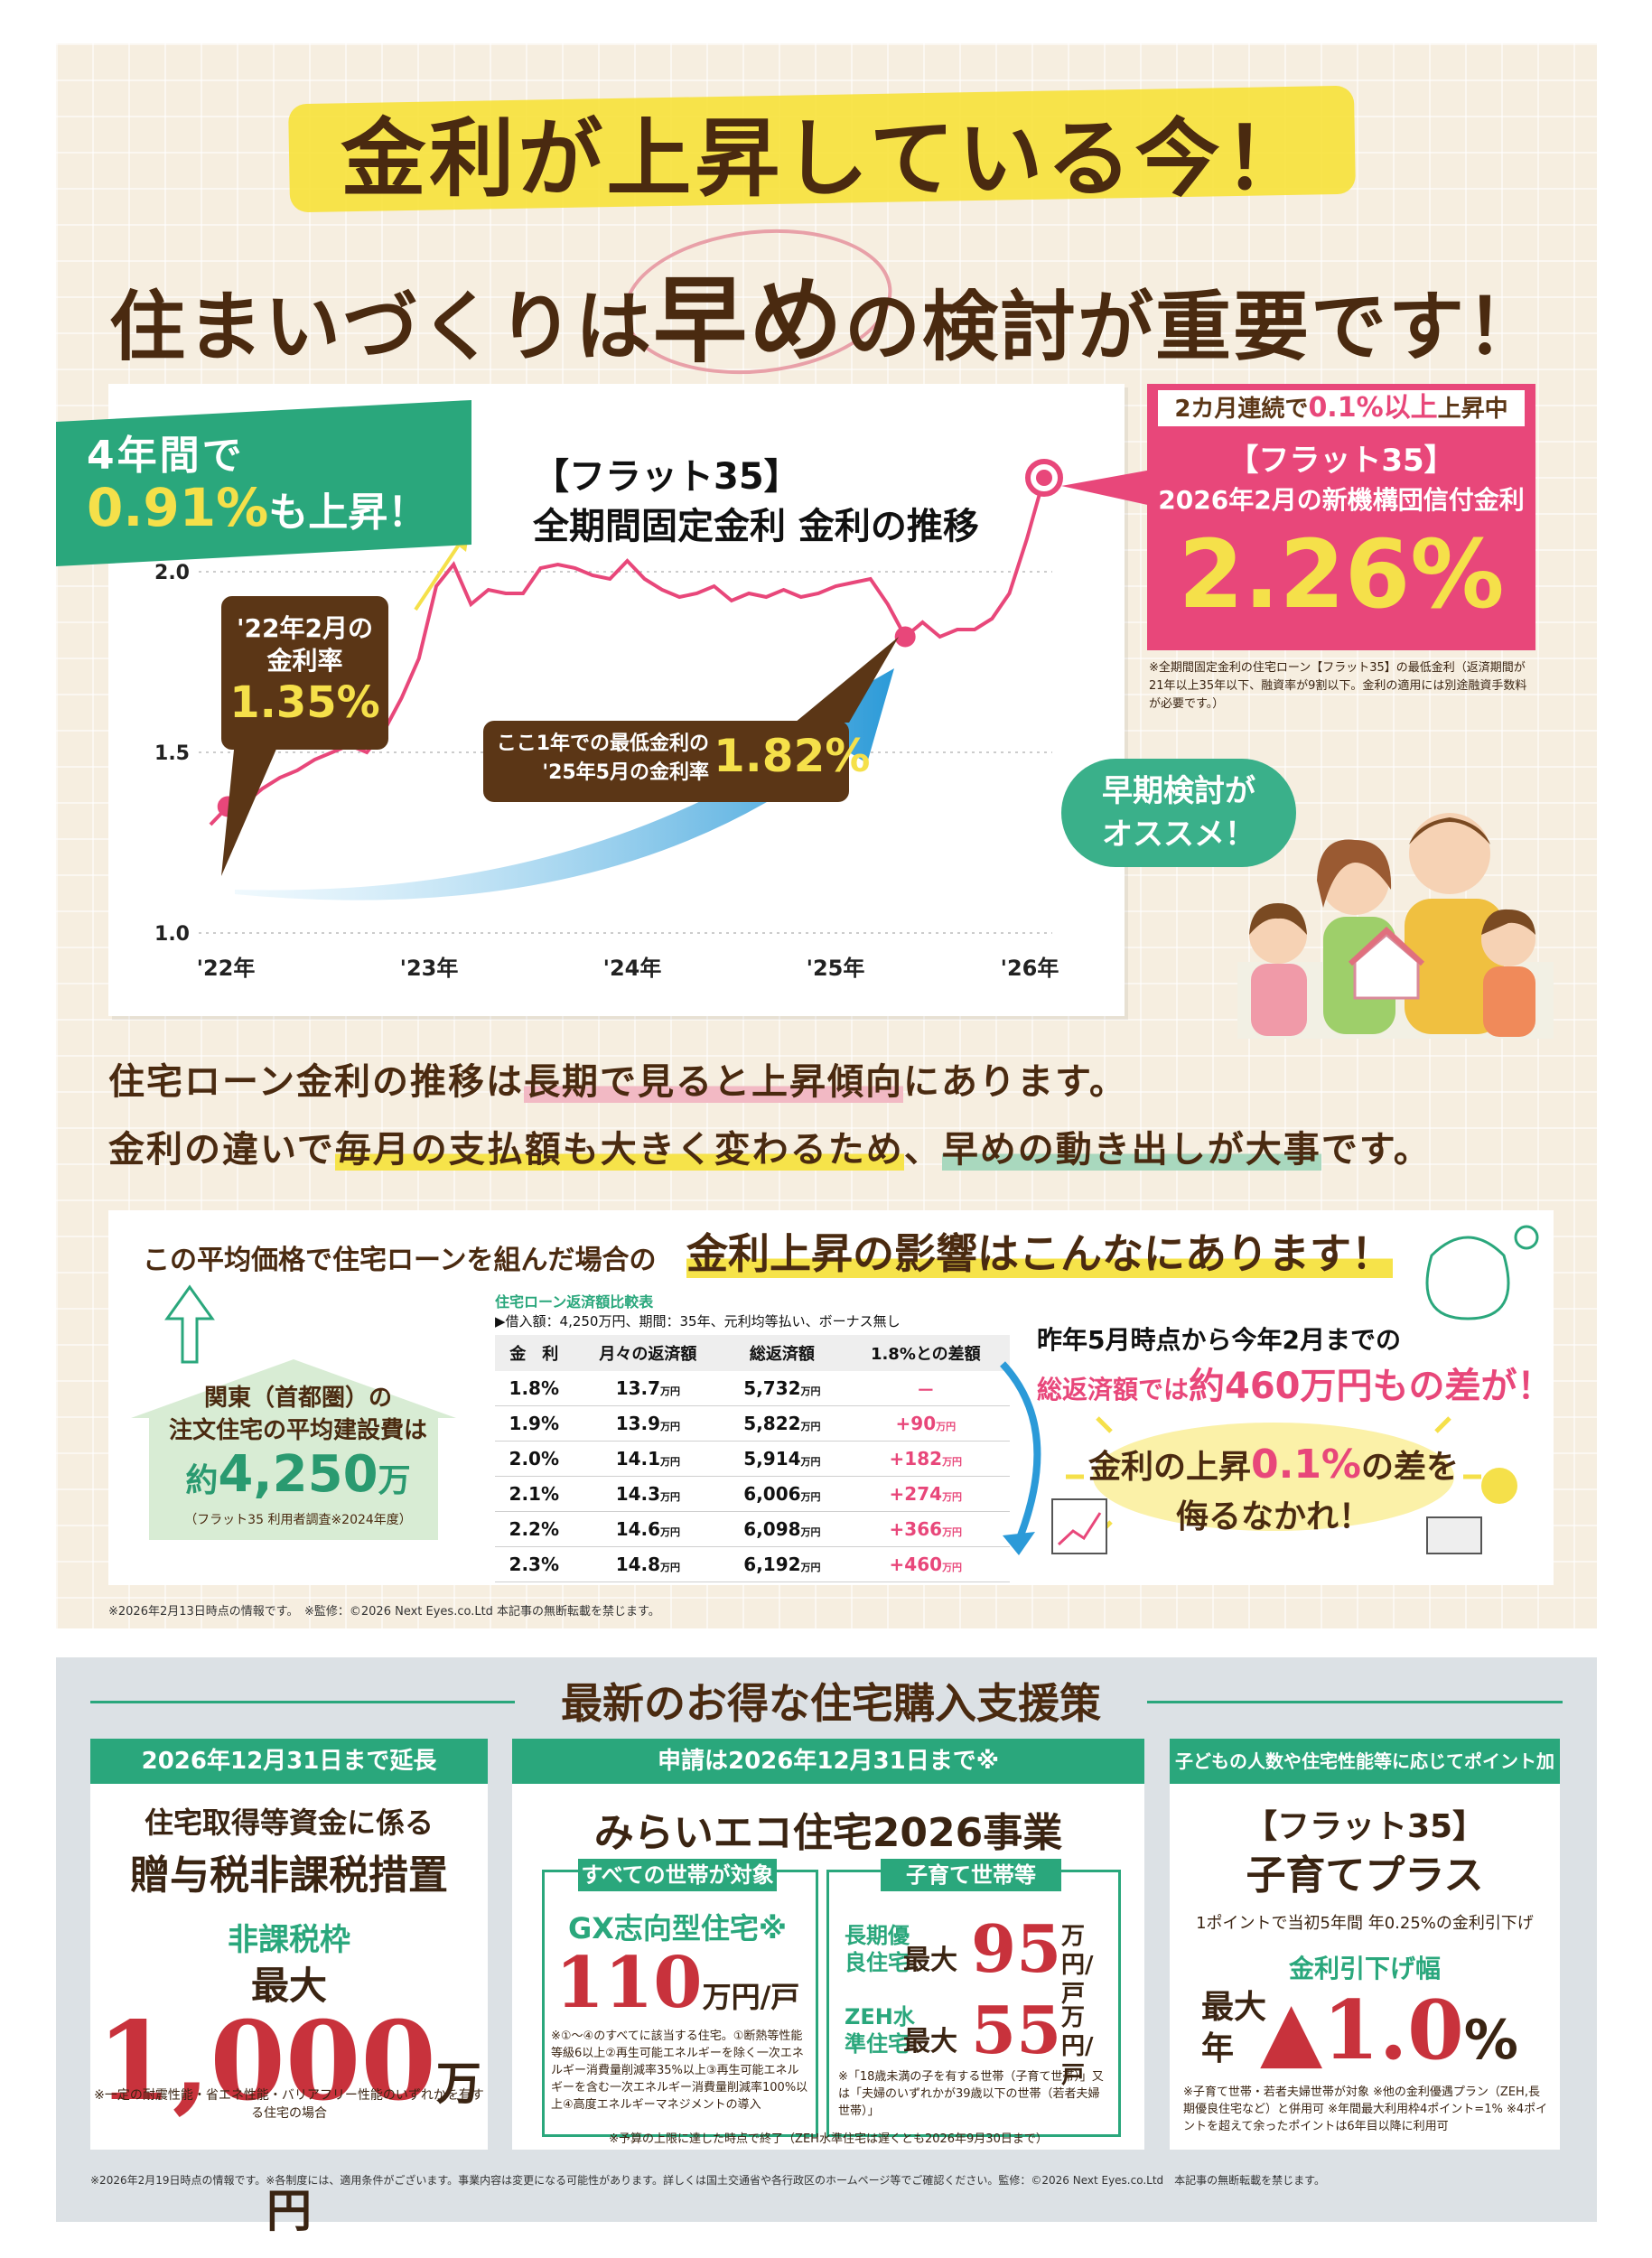 The height and width of the screenshot is (2258, 1652). Describe the element at coordinates (926, 1494) in the screenshot. I see `cell-diff: +274万円` at that location.